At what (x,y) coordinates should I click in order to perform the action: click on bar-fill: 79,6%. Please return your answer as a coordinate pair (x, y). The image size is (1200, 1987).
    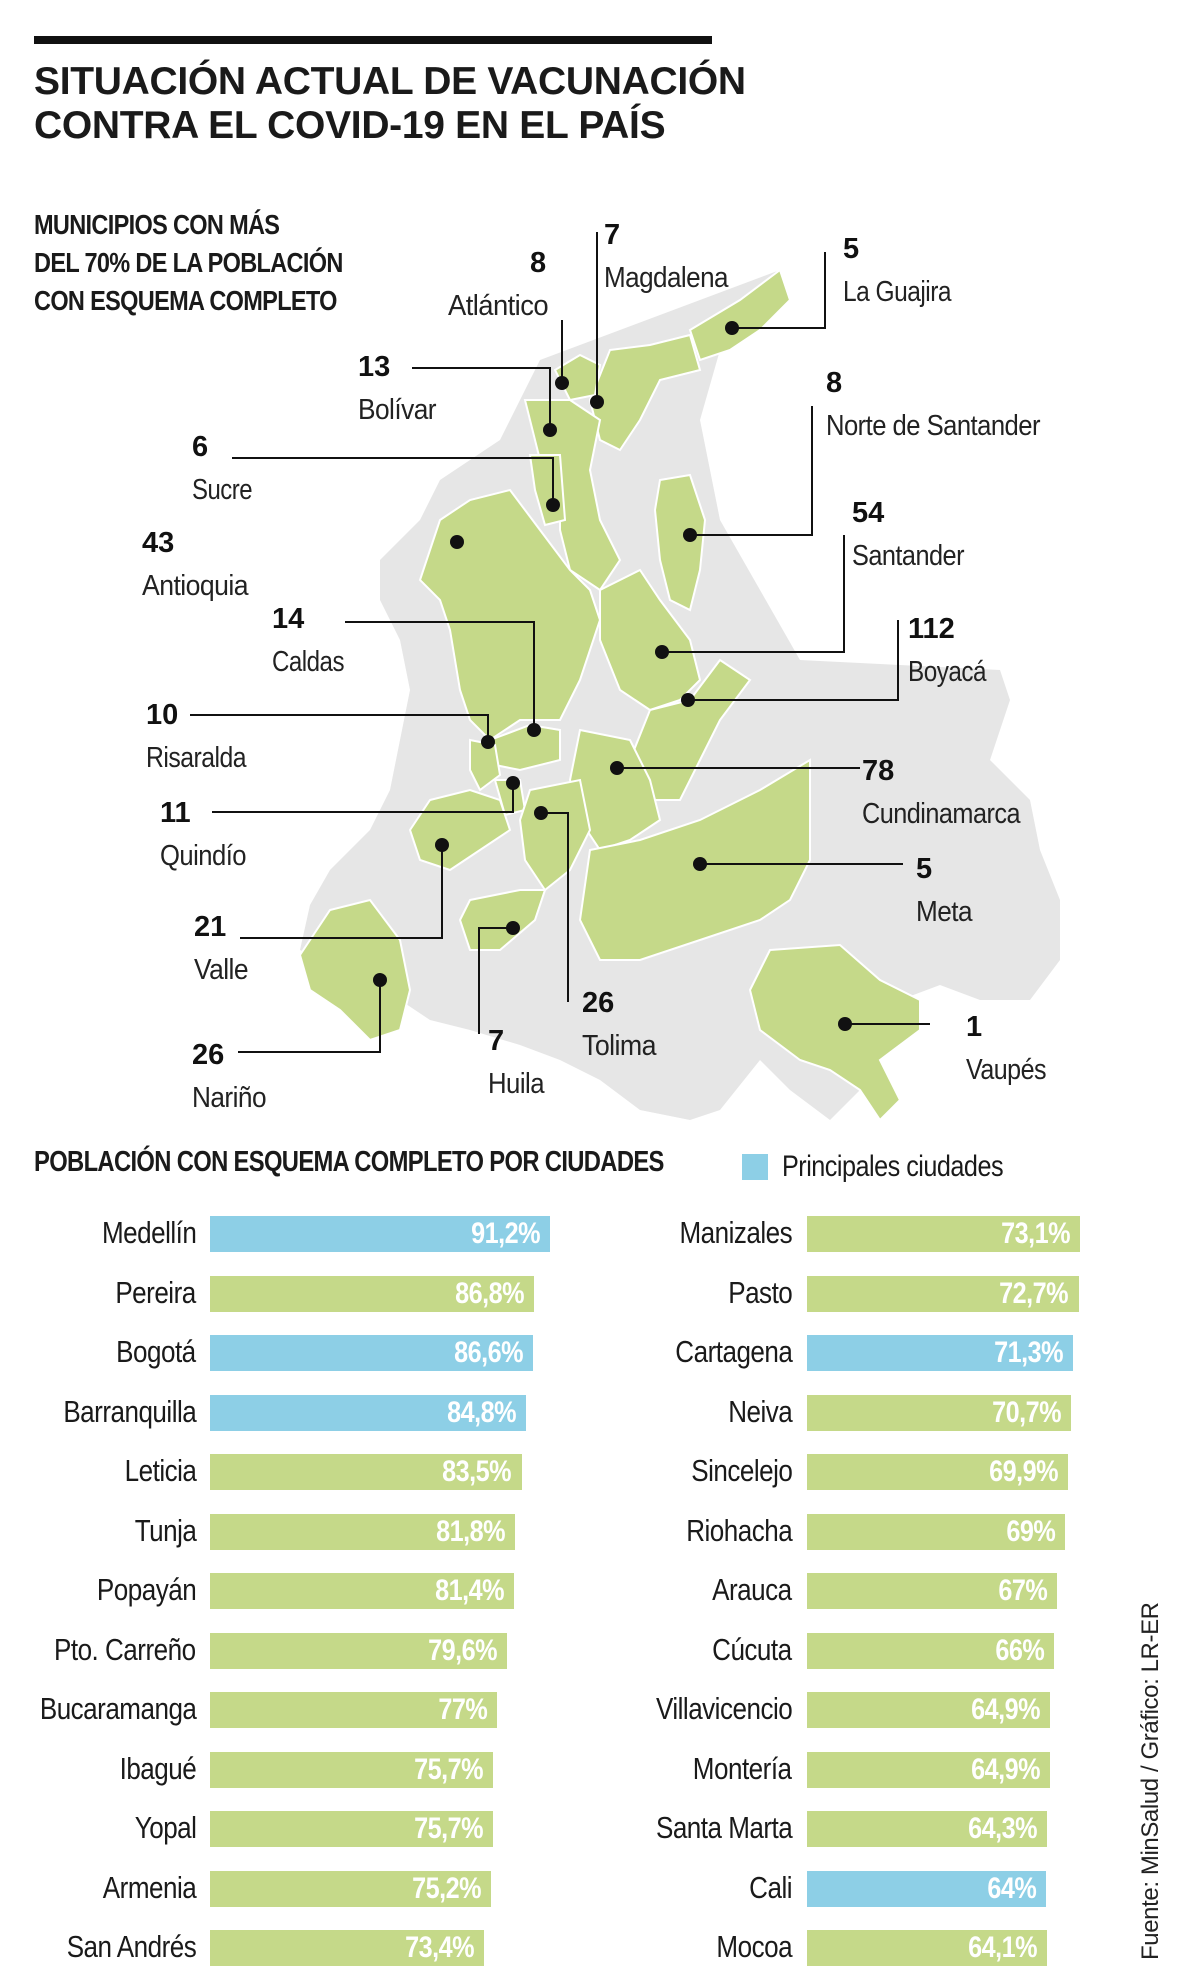
    Looking at the image, I should click on (359, 1650).